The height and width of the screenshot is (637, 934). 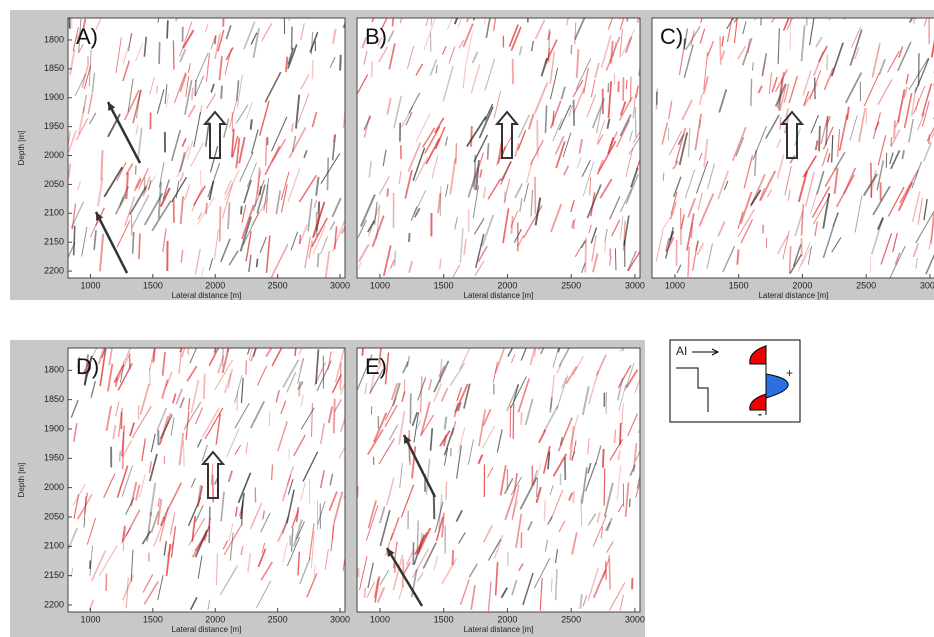 What do you see at coordinates (54, 546) in the screenshot?
I see `y-tick-label: 2100` at bounding box center [54, 546].